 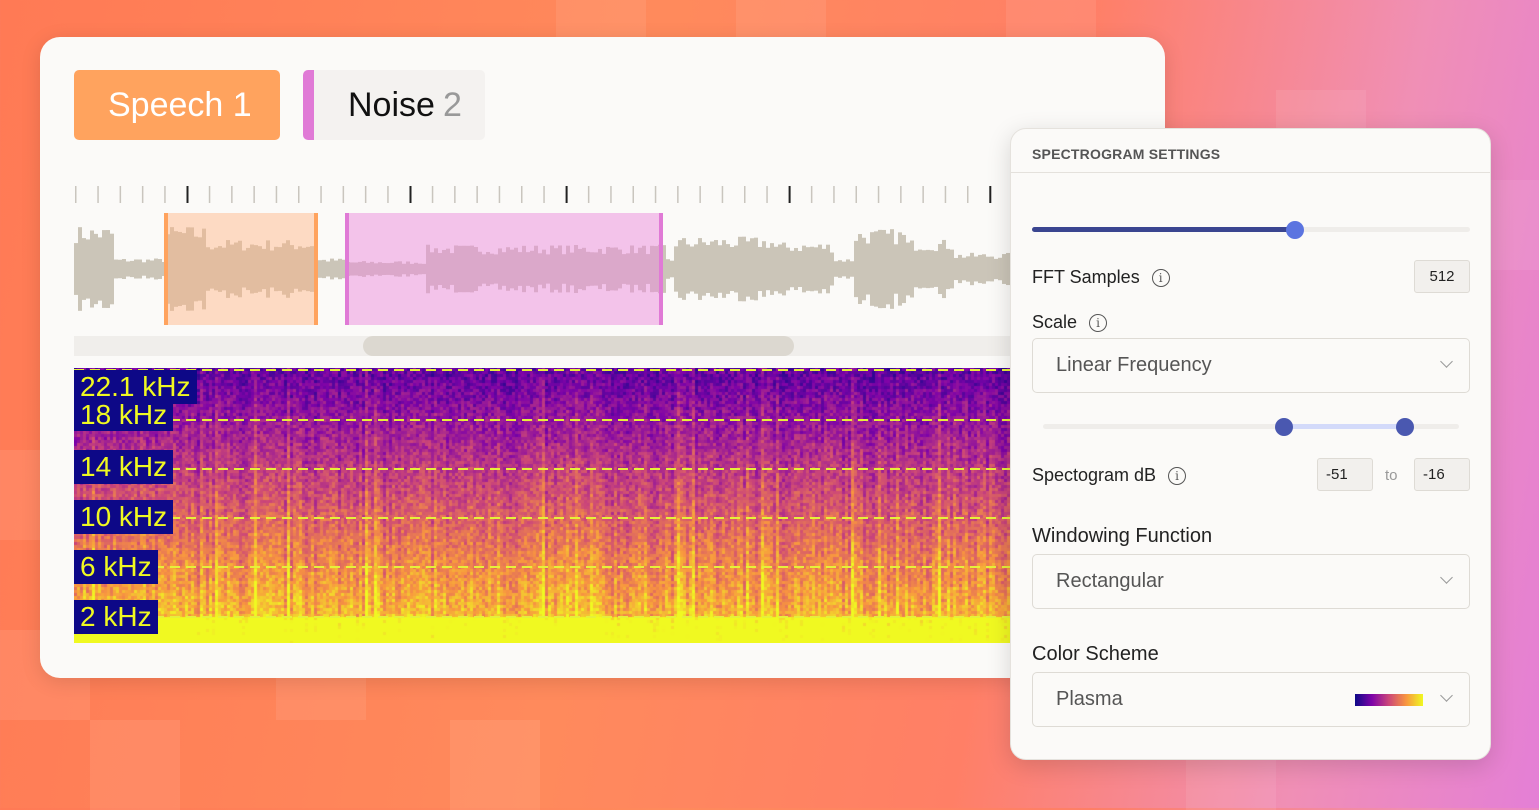 I want to click on horizontal-scrollbar, so click(x=542, y=346).